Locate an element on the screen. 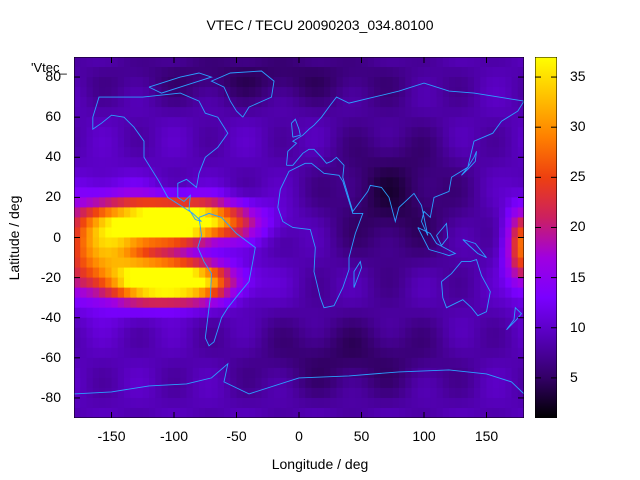 This screenshot has width=640, height=480. coastline-north-america is located at coordinates (160, 157).